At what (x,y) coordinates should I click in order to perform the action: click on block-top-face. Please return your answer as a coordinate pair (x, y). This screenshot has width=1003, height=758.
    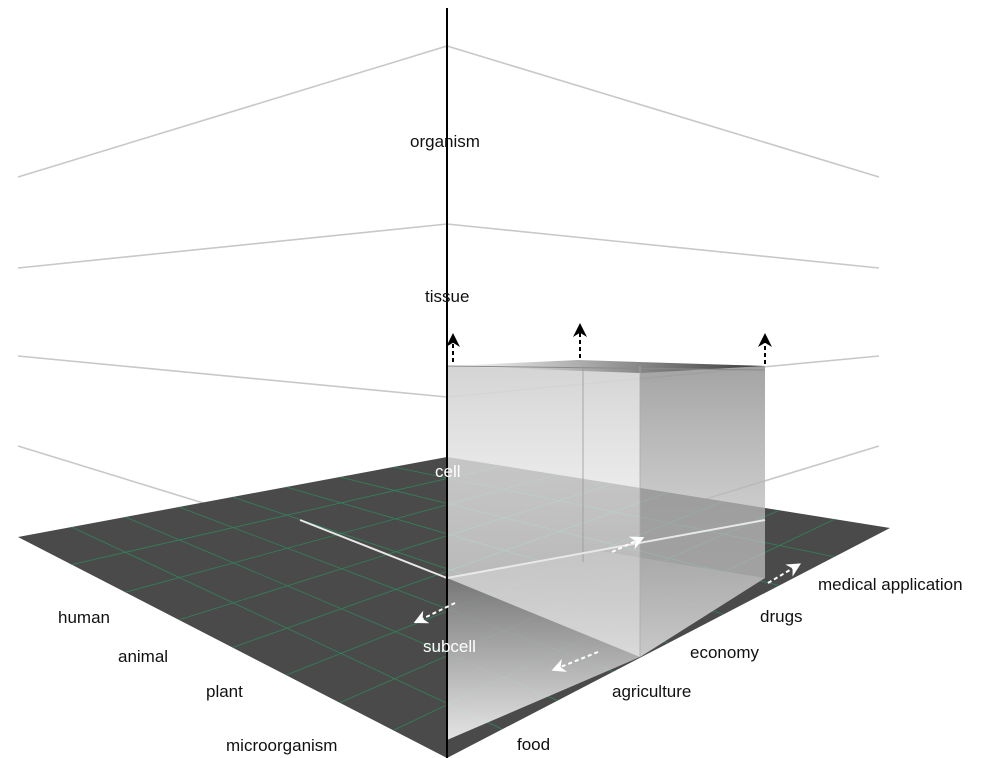
    Looking at the image, I should click on (606, 366).